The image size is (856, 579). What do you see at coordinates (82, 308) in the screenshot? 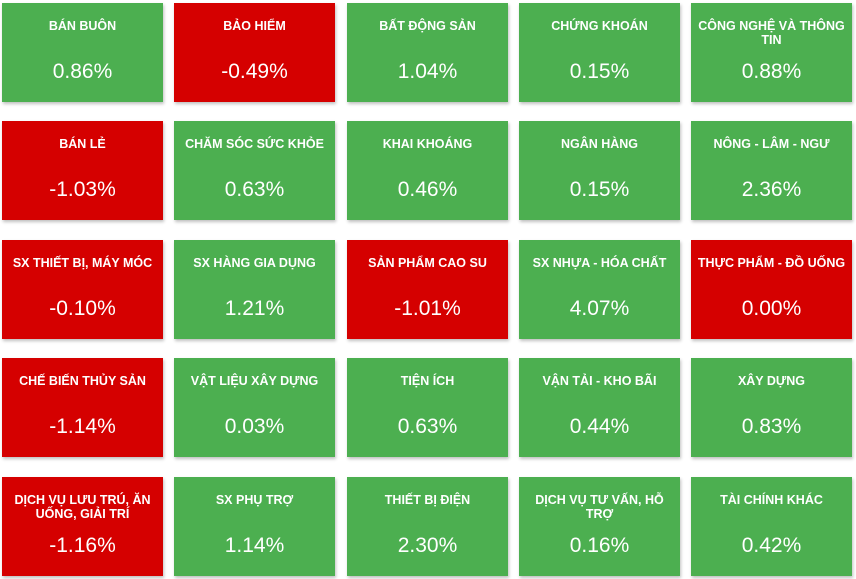
I see `sector-change-value: -0.10%` at bounding box center [82, 308].